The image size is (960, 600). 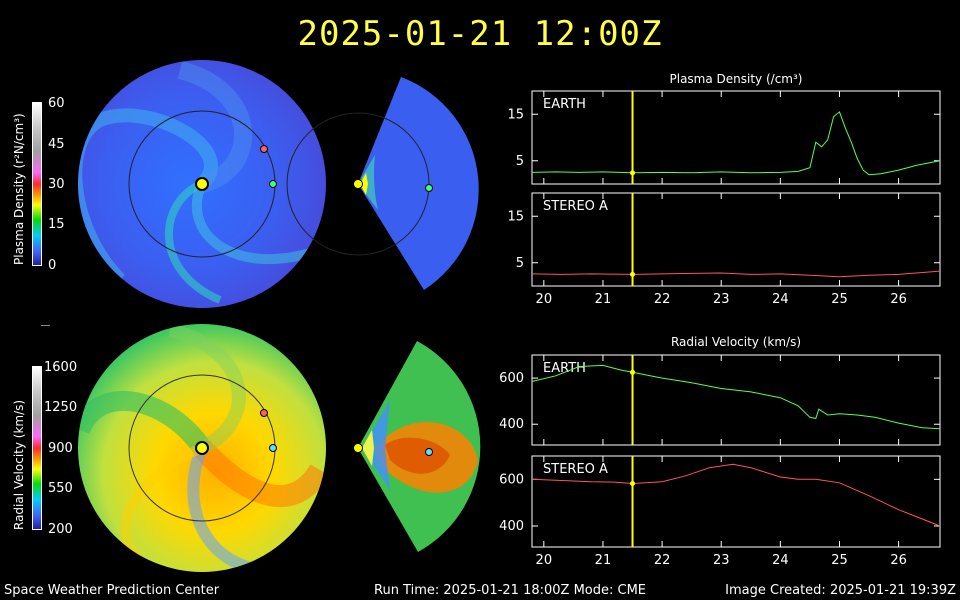 I want to click on colorbar-tick: 30, so click(x=56, y=184).